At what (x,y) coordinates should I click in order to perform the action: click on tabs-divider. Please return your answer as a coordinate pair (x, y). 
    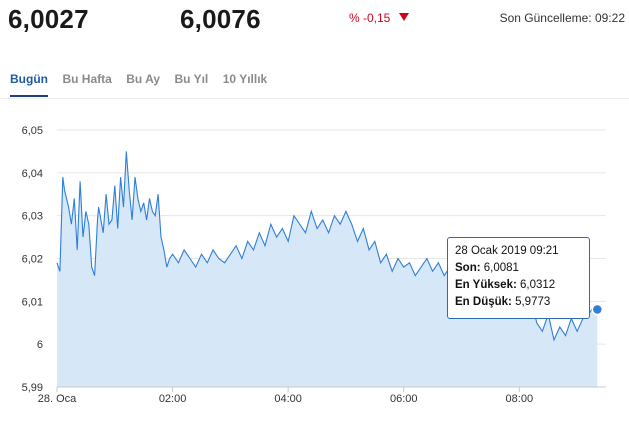
    Looking at the image, I should click on (314, 98).